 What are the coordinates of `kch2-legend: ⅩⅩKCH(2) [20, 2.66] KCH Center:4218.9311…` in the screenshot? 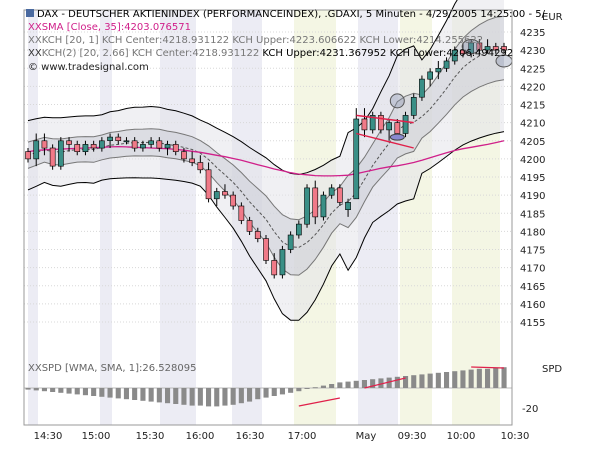 It's located at (270, 54).